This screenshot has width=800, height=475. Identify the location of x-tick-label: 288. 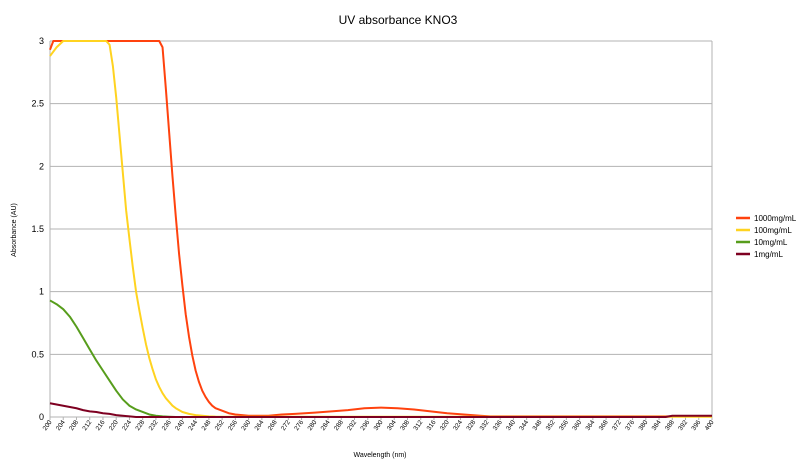
(339, 425).